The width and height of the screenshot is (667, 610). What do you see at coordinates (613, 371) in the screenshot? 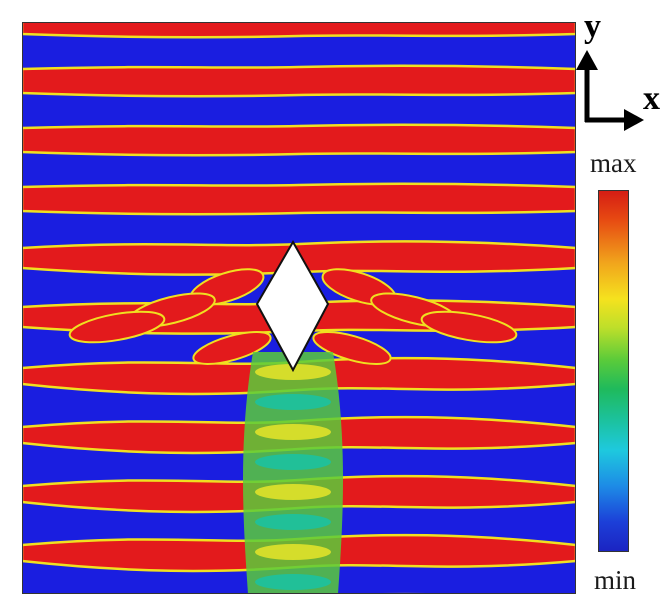
I see `colorbar` at bounding box center [613, 371].